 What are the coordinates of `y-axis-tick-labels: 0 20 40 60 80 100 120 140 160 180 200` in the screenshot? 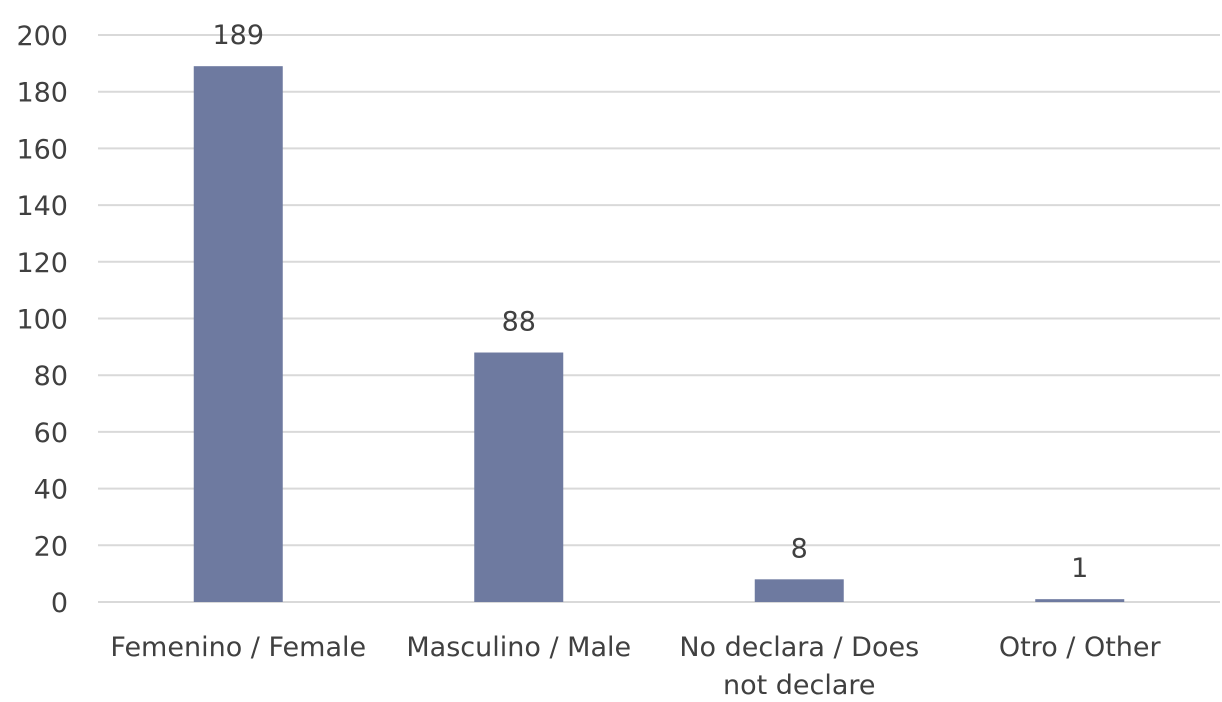 It's located at (42, 320).